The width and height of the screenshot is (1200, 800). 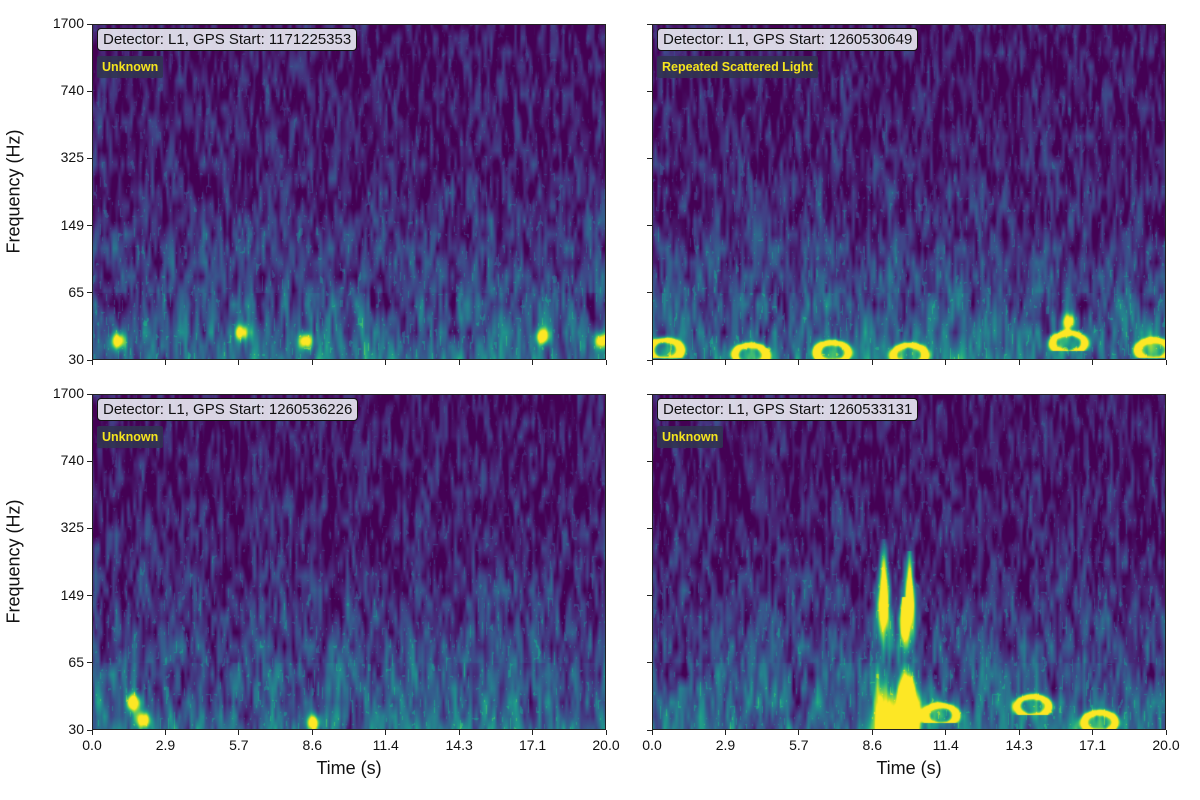 What do you see at coordinates (737, 67) in the screenshot?
I see `glitch-class-label: Repeated Scattered Light` at bounding box center [737, 67].